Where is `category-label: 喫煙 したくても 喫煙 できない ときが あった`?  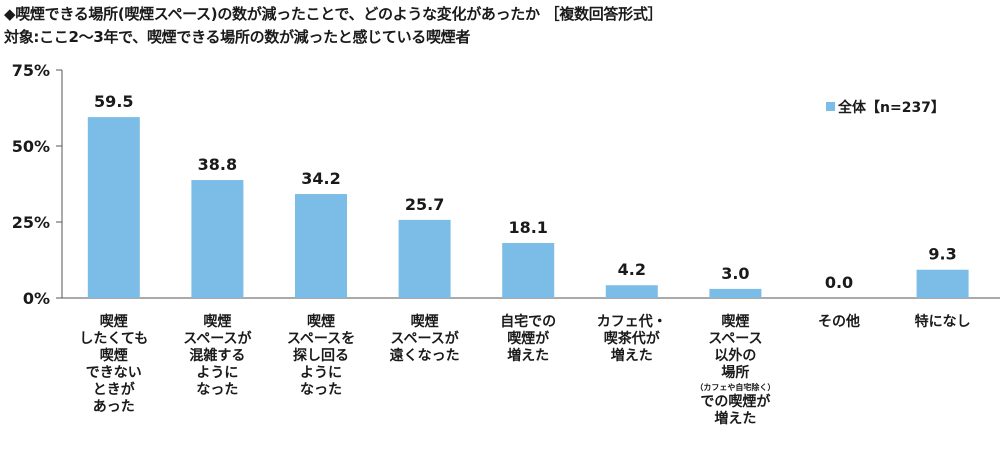
category-label: 喫煙 したくても 喫煙 できない ときが あった is located at coordinates (114, 365).